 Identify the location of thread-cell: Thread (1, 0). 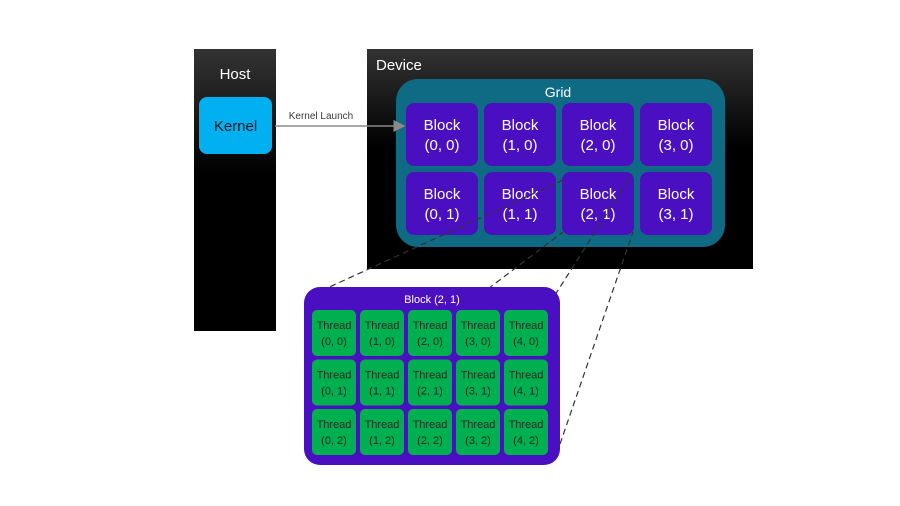
(382, 333).